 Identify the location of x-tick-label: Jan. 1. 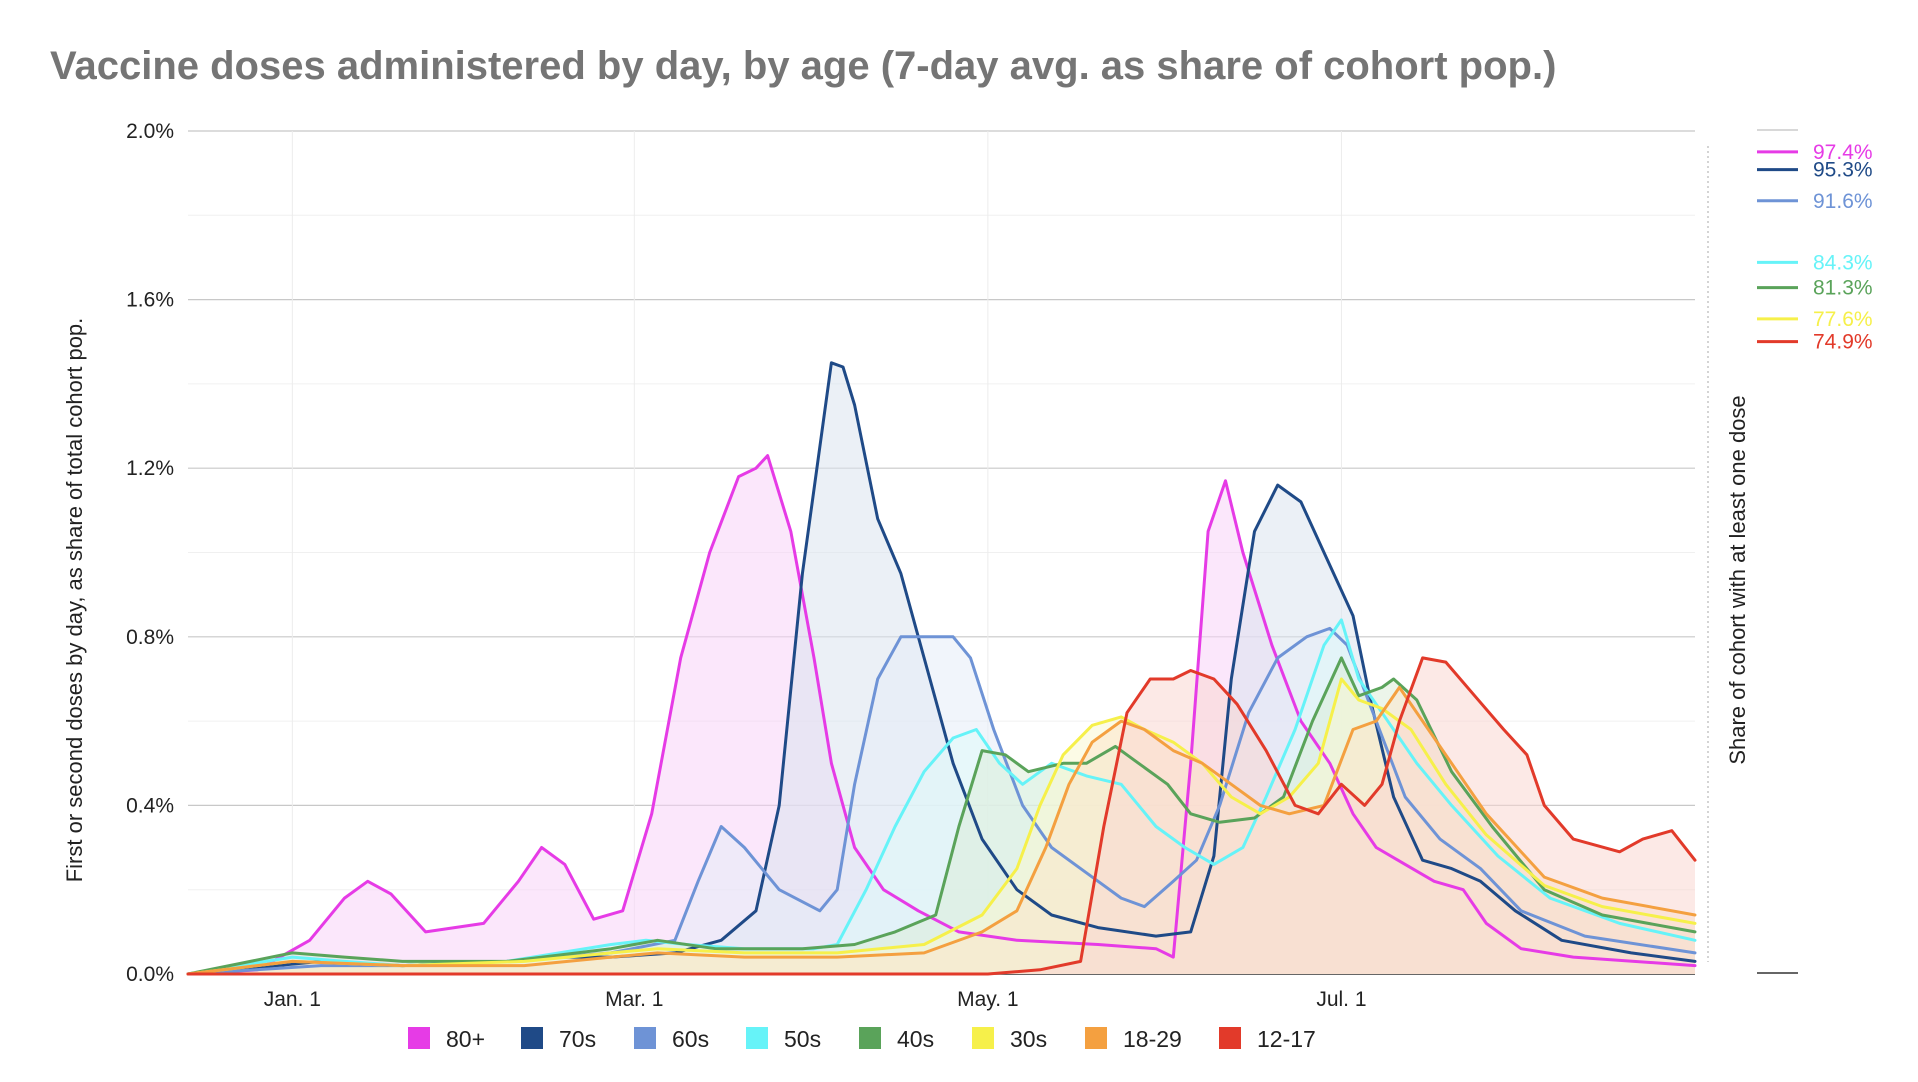
(292, 999).